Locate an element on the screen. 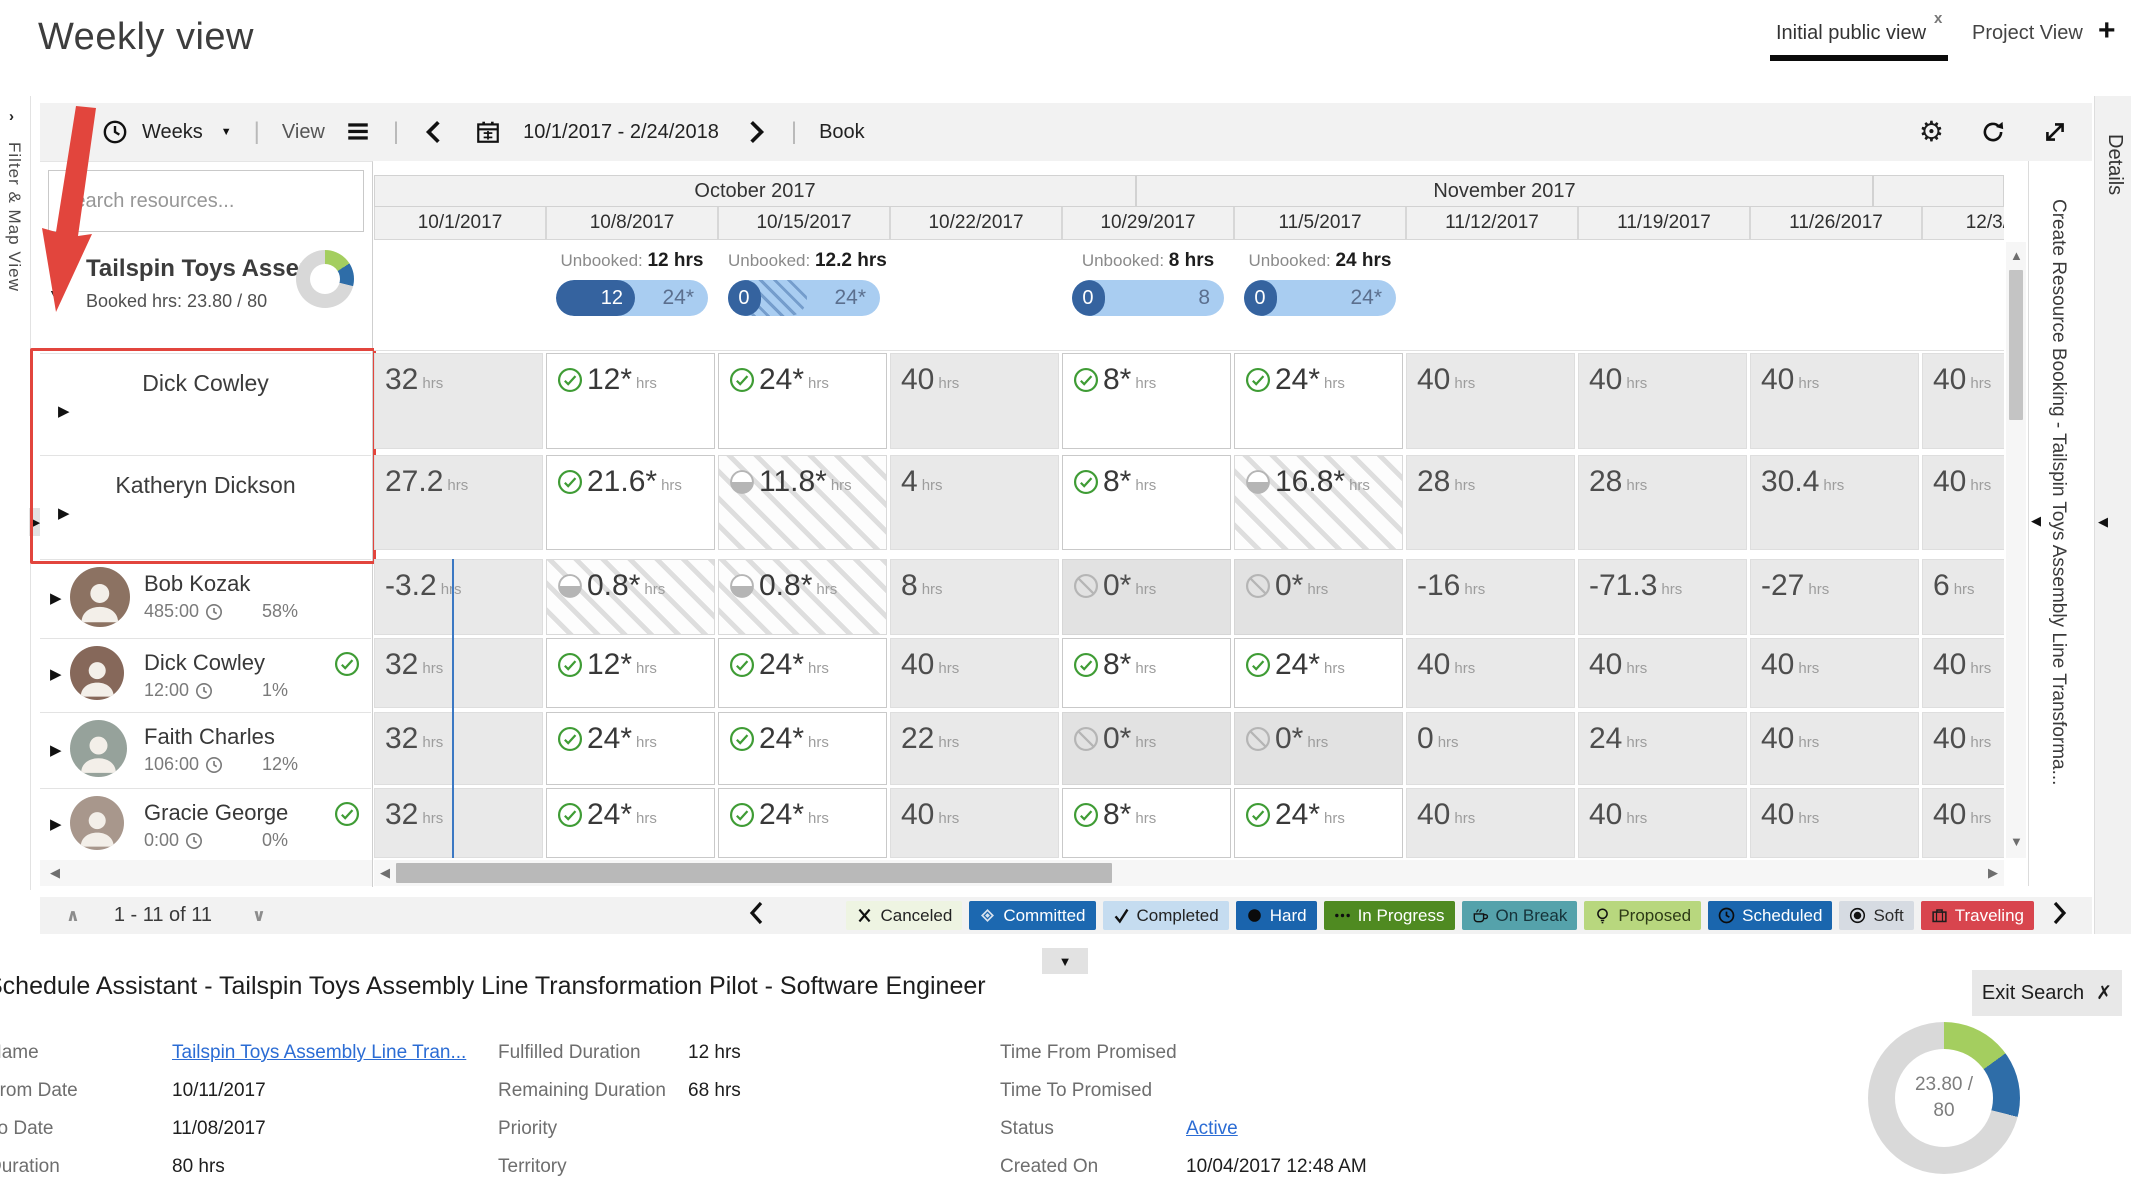 This screenshot has height=1199, width=2131. tab-close-icon: x is located at coordinates (1938, 18).